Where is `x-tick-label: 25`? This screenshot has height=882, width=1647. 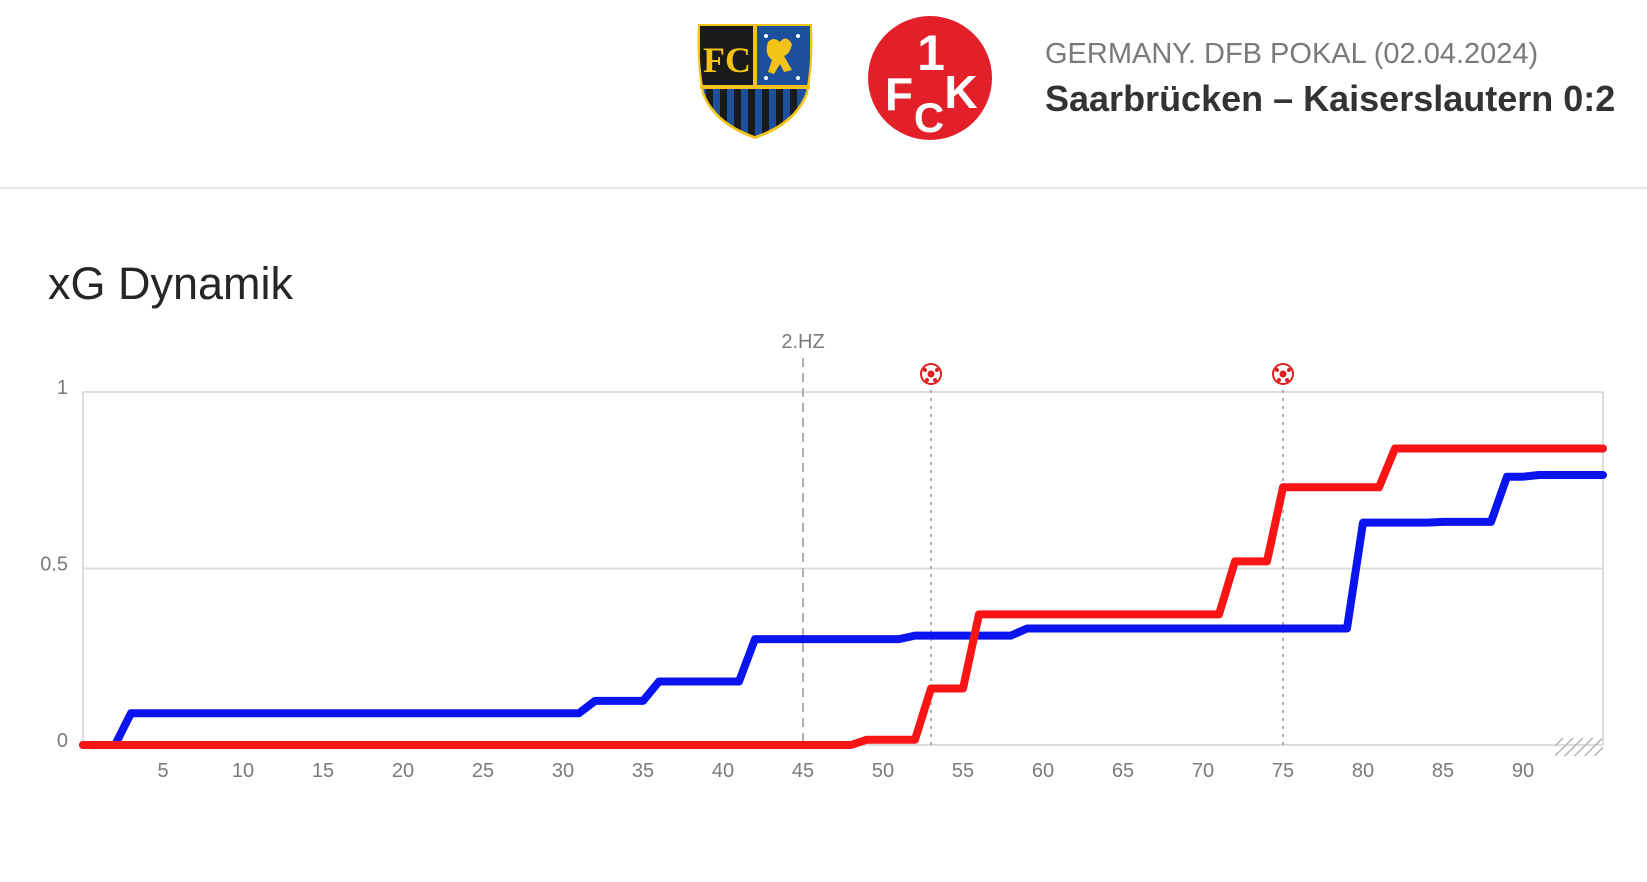
x-tick-label: 25 is located at coordinates (483, 771).